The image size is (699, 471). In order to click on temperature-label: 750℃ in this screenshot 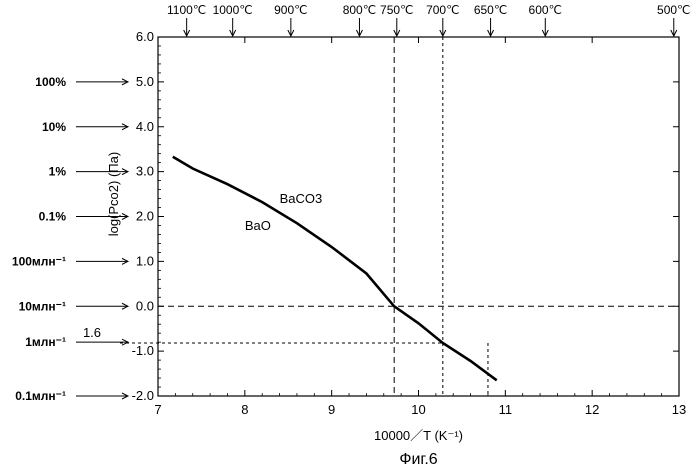, I will do `click(397, 10)`.